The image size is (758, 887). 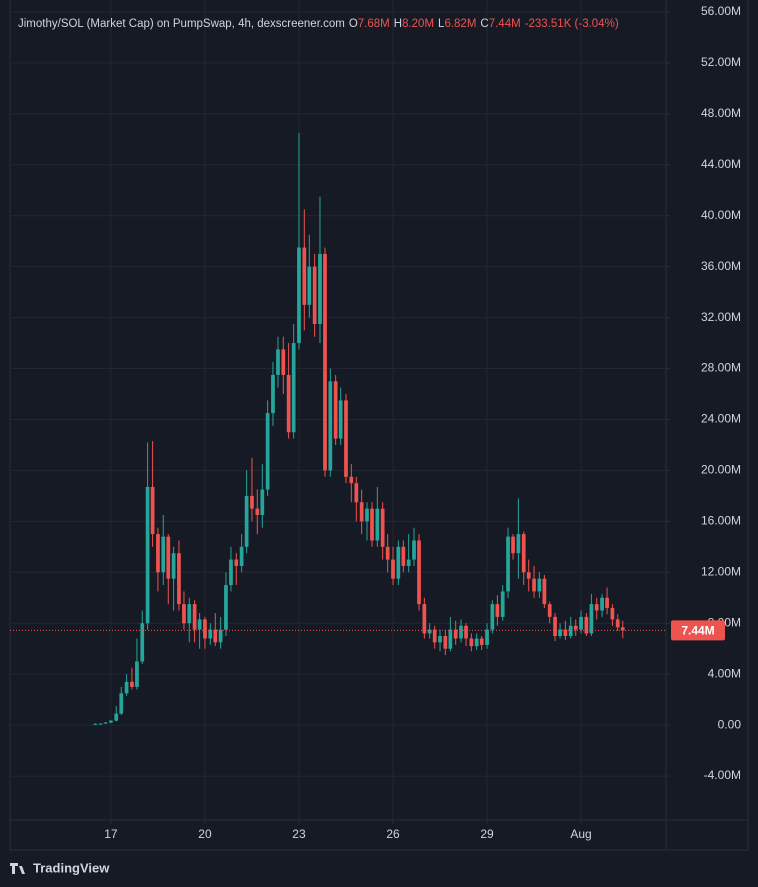 What do you see at coordinates (730, 724) in the screenshot?
I see `y-tick-label: 0.00` at bounding box center [730, 724].